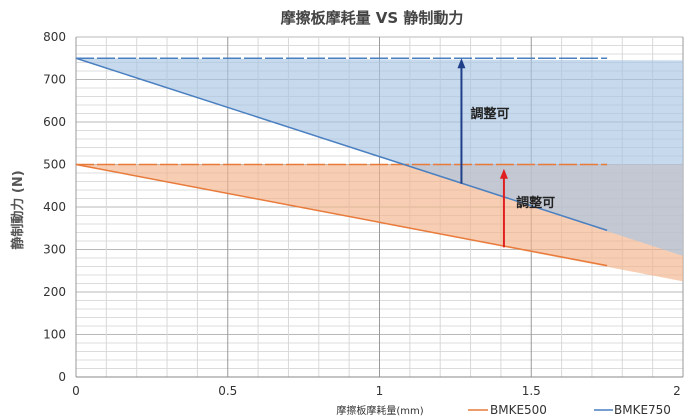 This screenshot has height=419, width=687. I want to click on adjust-label-1: 調整可, so click(535, 203).